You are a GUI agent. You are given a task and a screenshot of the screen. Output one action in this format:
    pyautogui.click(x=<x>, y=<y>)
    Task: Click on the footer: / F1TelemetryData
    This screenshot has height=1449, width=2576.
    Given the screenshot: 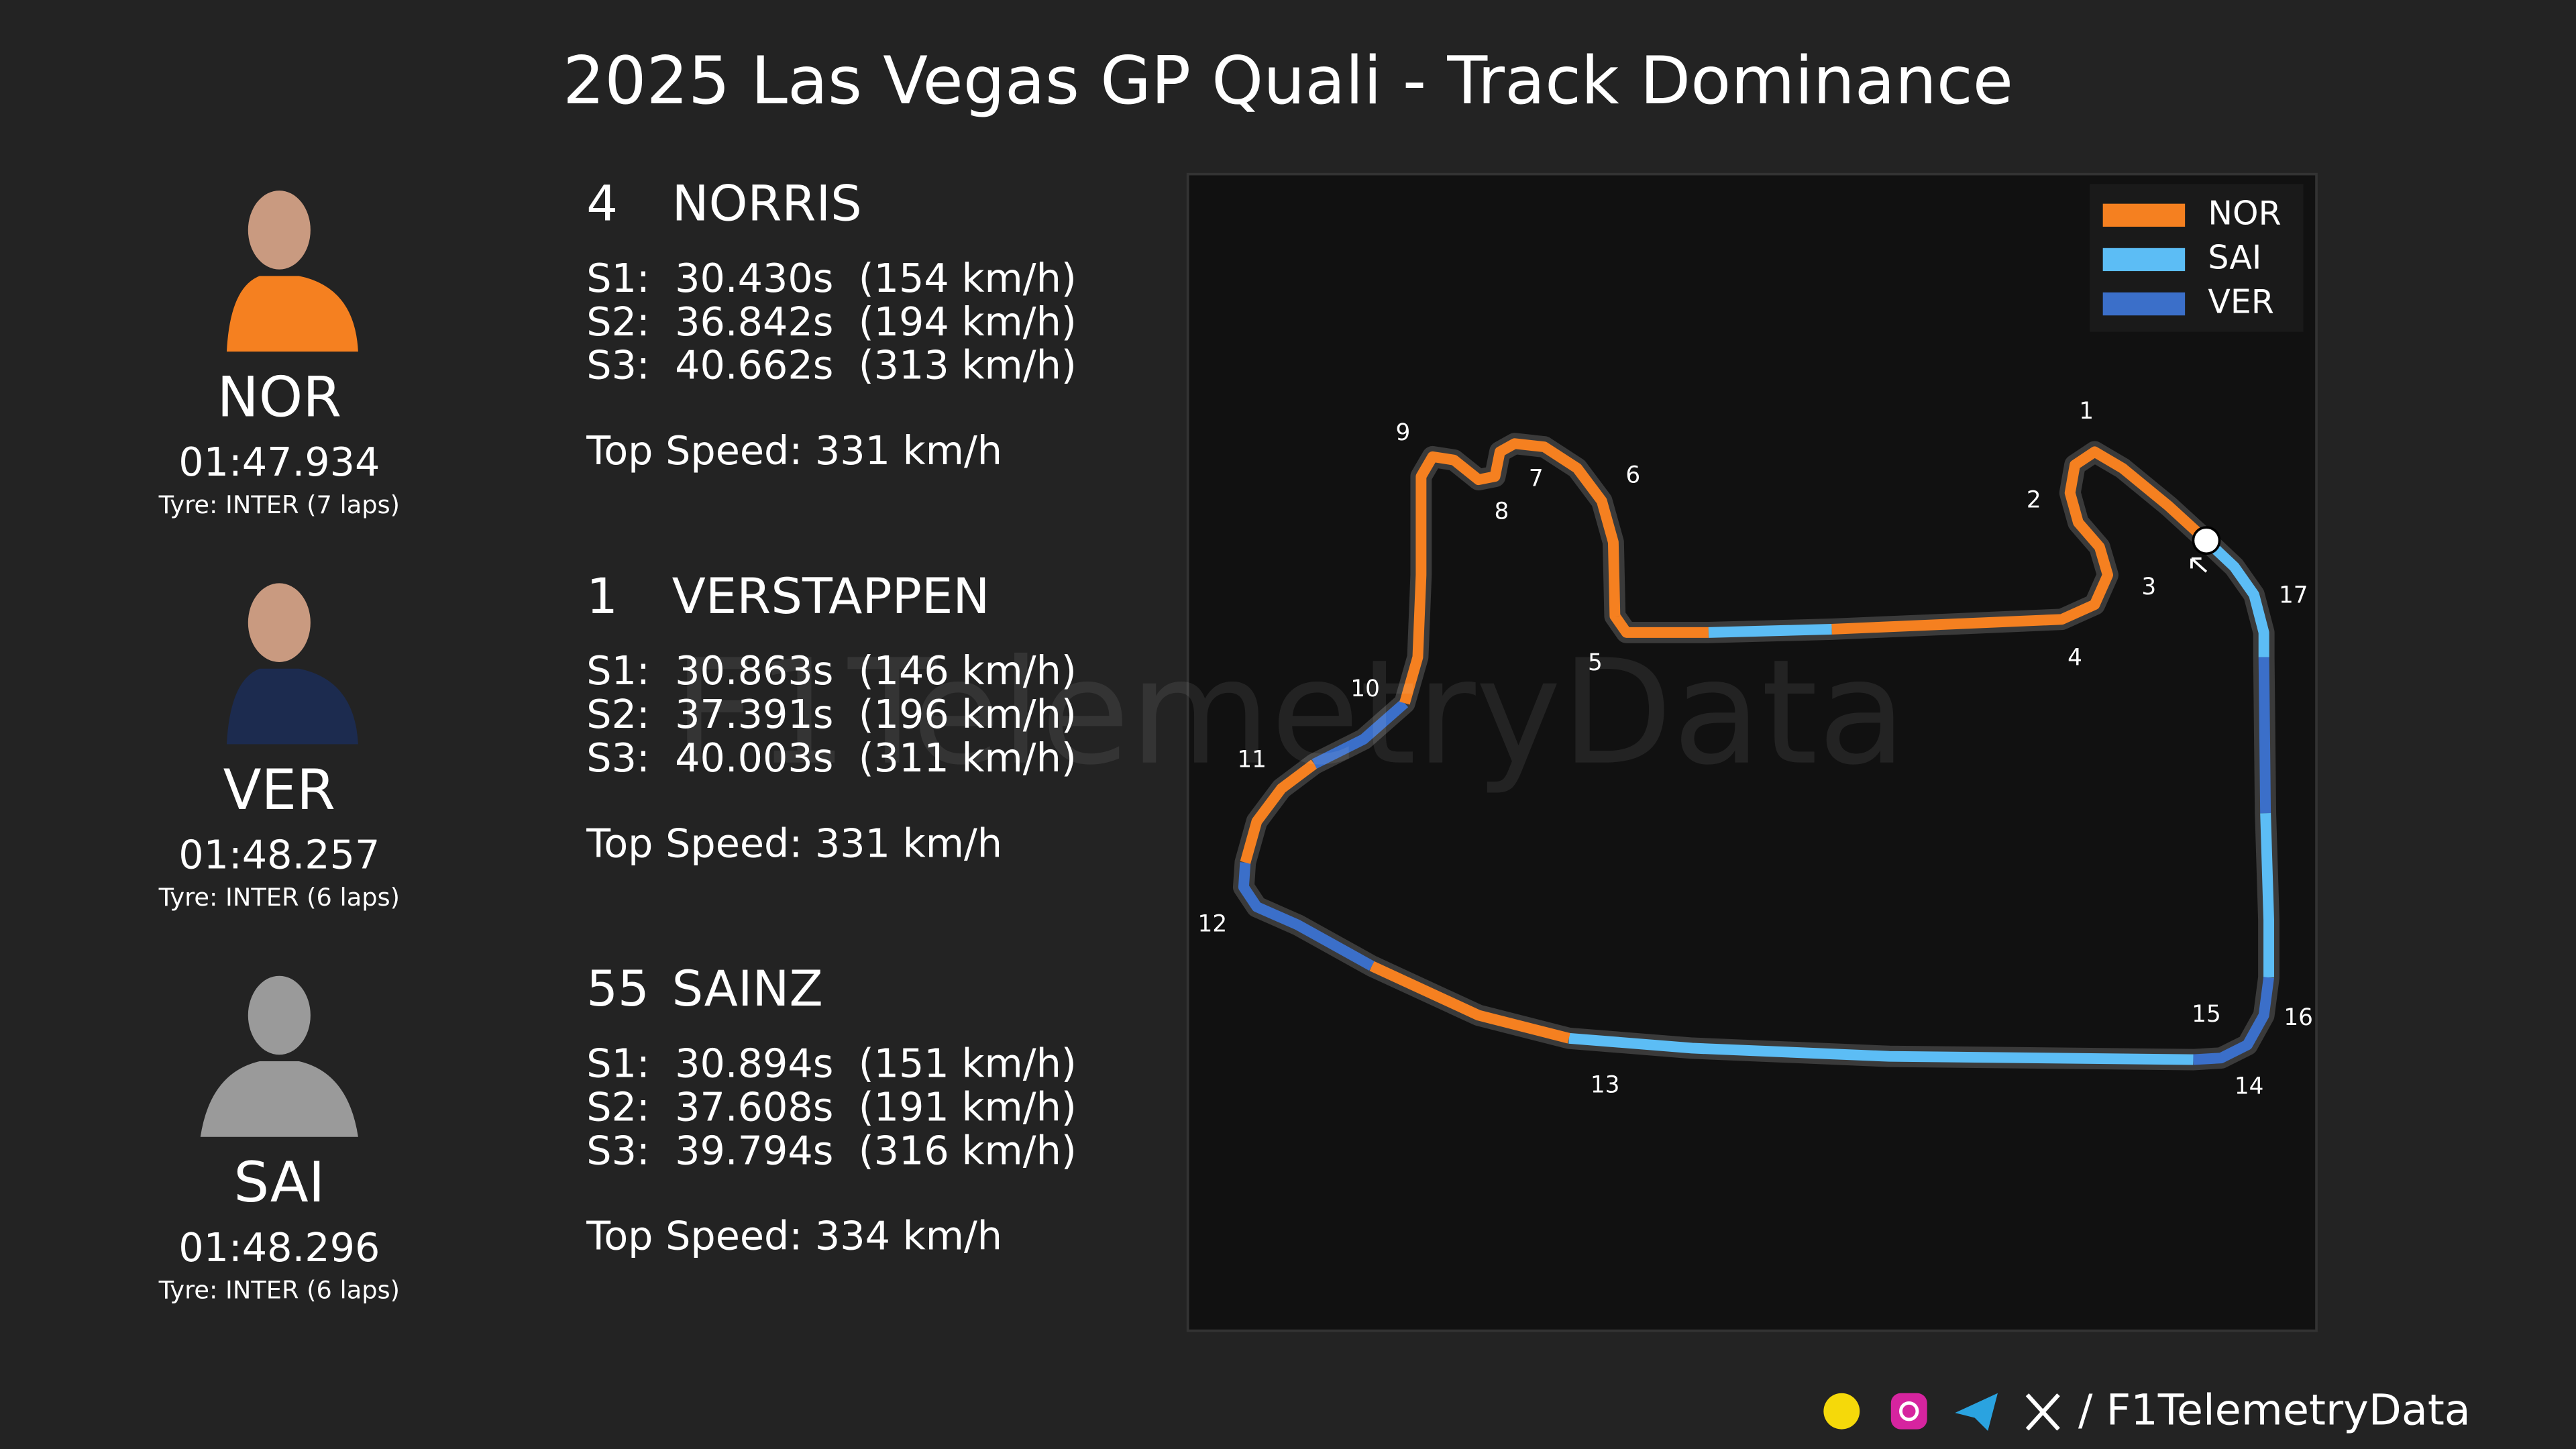 What is the action you would take?
    pyautogui.click(x=2274, y=1411)
    